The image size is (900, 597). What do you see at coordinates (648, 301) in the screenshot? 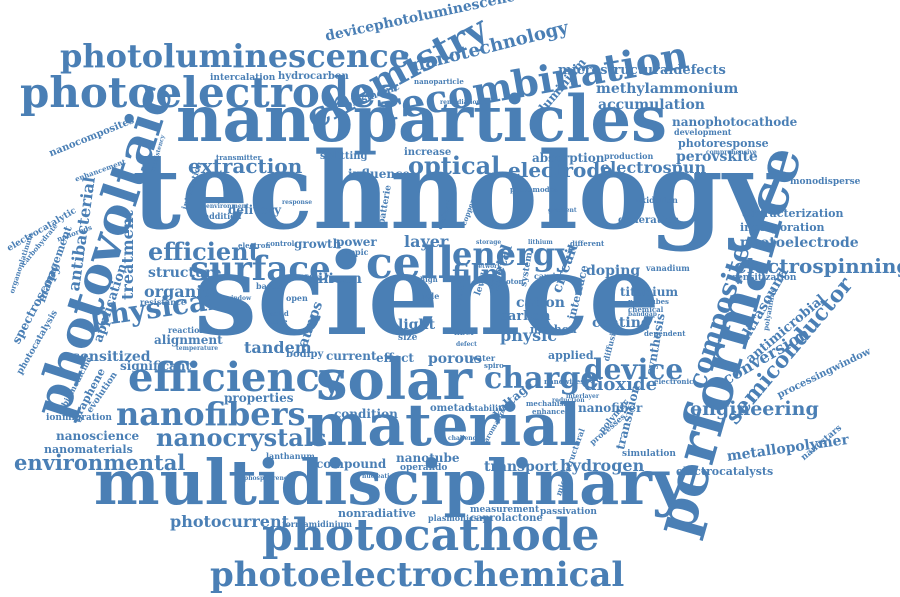
I see `word-nanotubes: nanotubes` at bounding box center [648, 301].